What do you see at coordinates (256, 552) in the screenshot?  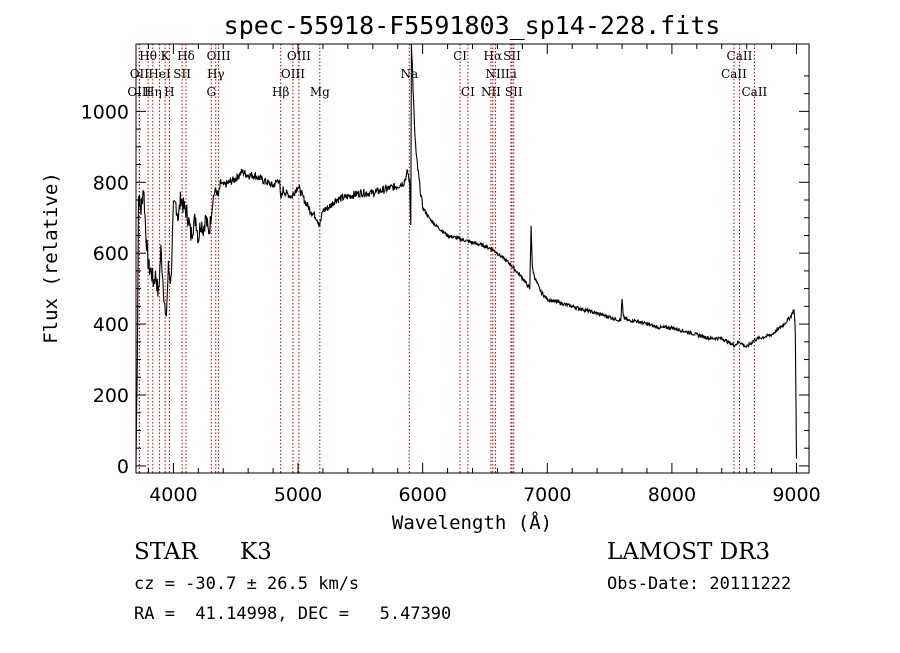 I see `object-subclass: K3` at bounding box center [256, 552].